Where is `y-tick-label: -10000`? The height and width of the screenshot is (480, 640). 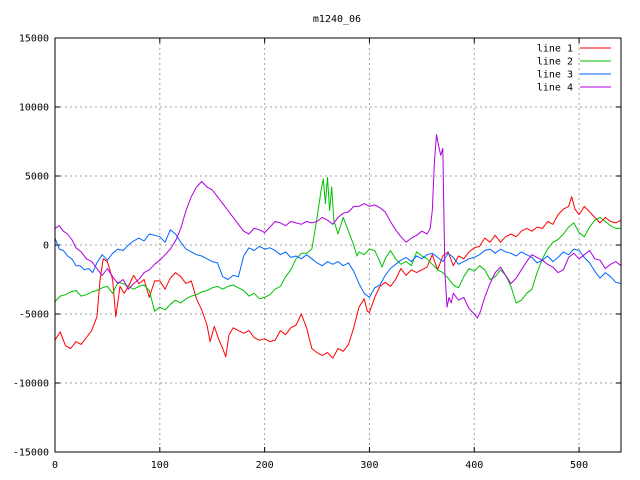
y-tick-label: -10000 is located at coordinates (31, 384).